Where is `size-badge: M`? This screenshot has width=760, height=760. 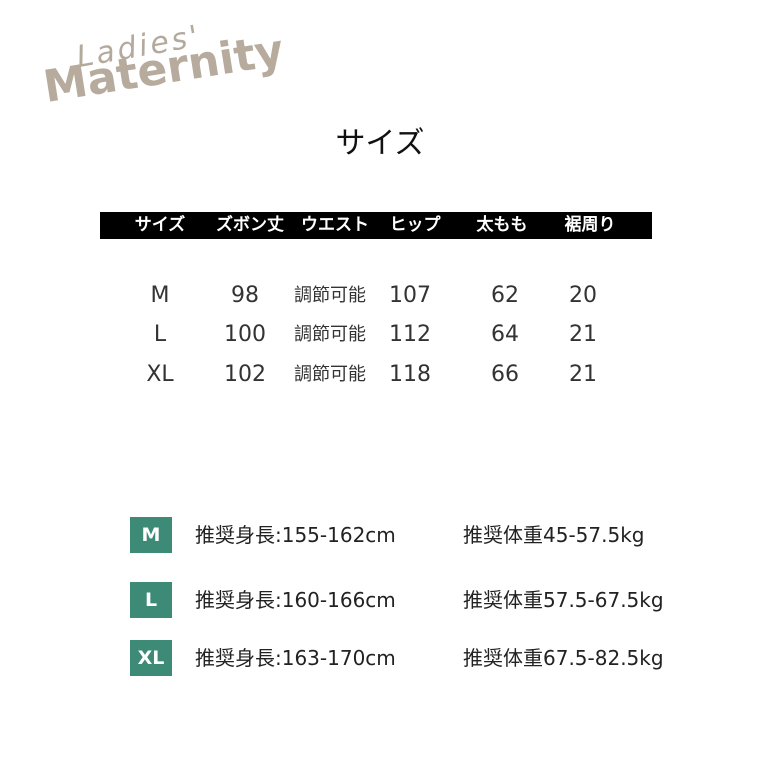
size-badge: M is located at coordinates (151, 535).